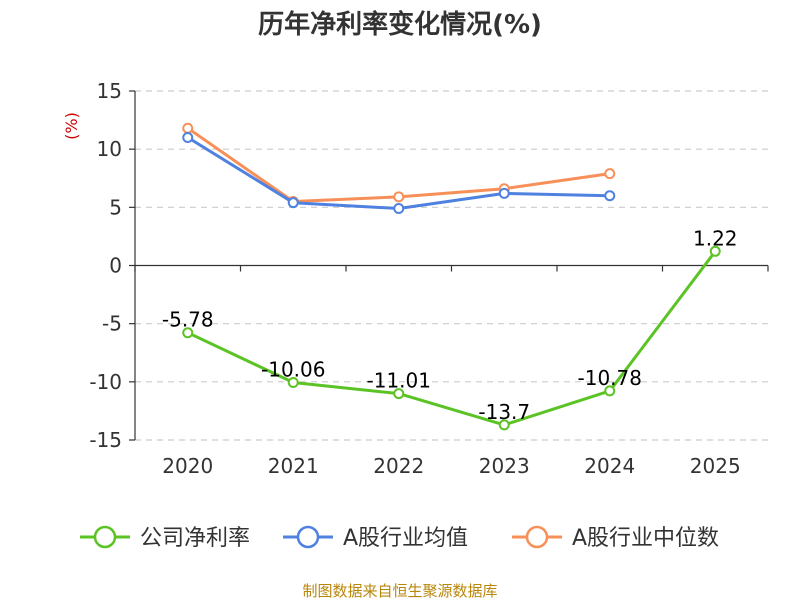 The image size is (800, 600). What do you see at coordinates (504, 425) in the screenshot?
I see `point-s0-2023` at bounding box center [504, 425].